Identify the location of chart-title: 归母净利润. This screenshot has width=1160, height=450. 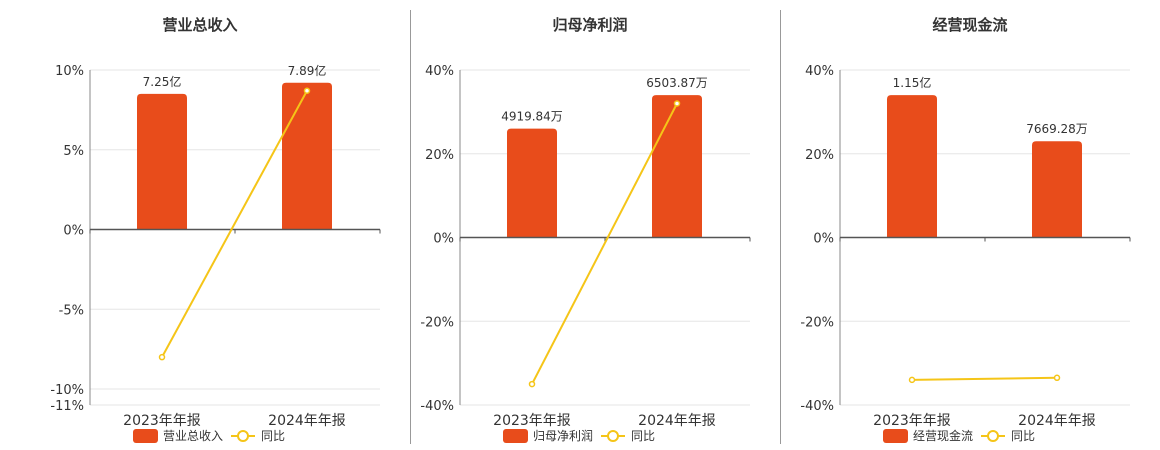
(590, 25).